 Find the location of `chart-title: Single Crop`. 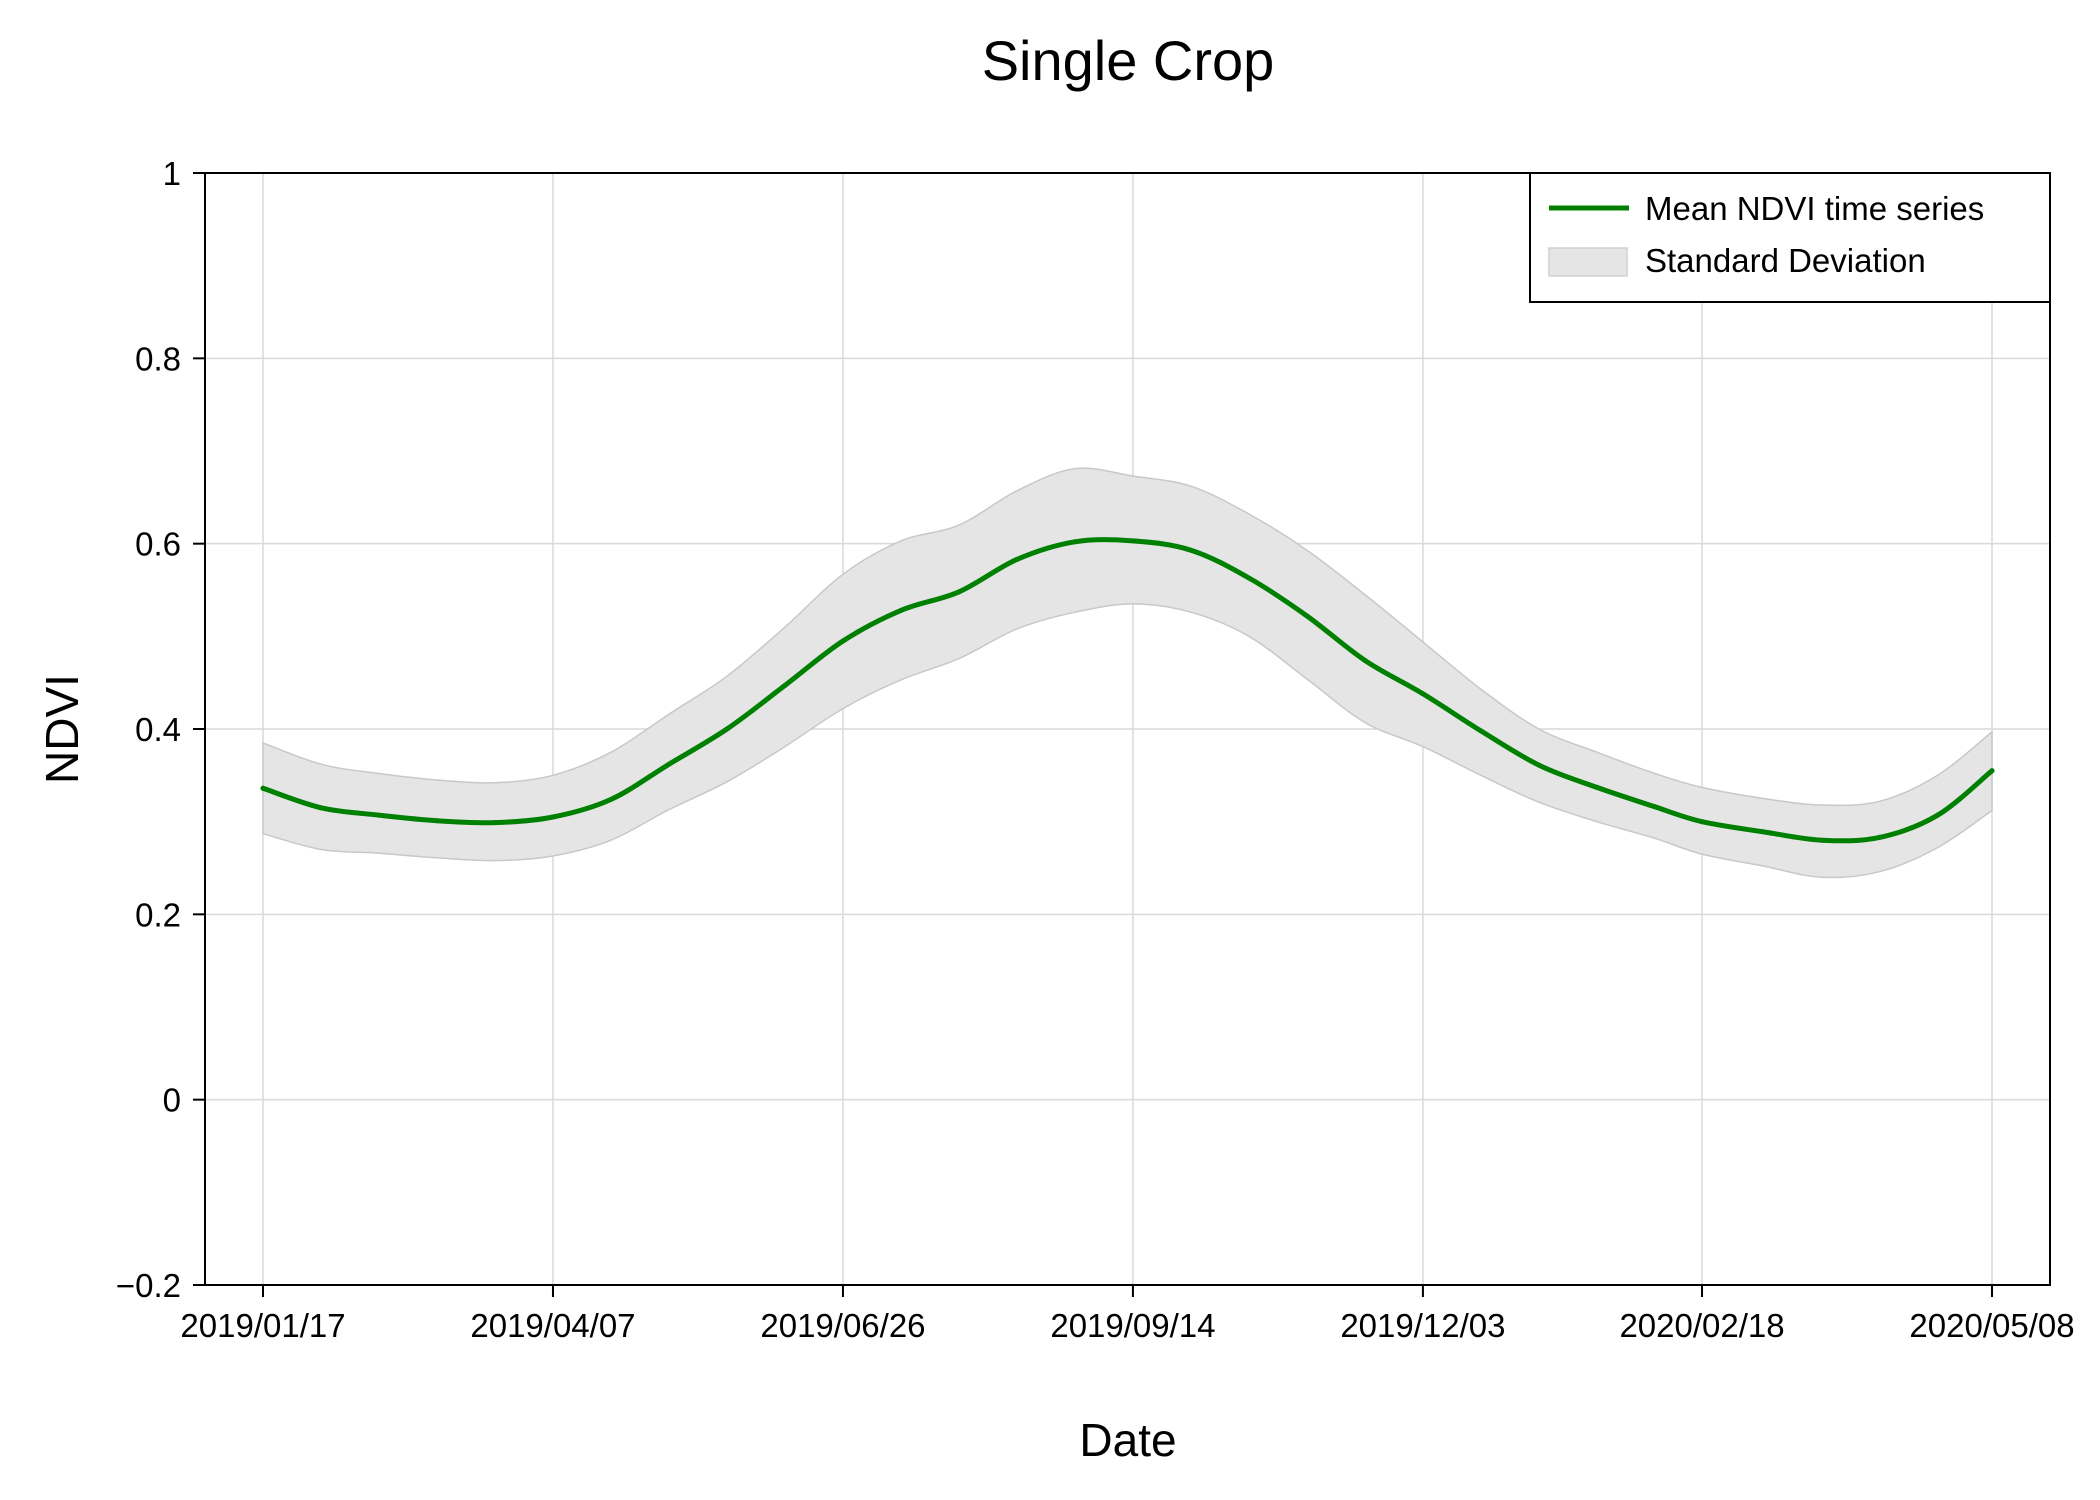

chart-title: Single Crop is located at coordinates (1128, 60).